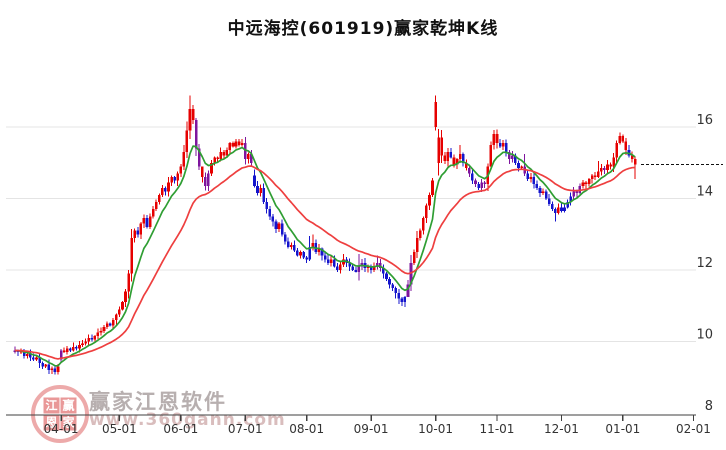 This screenshot has width=726, height=450. I want to click on x-axis-label: 02-01, so click(693, 429).